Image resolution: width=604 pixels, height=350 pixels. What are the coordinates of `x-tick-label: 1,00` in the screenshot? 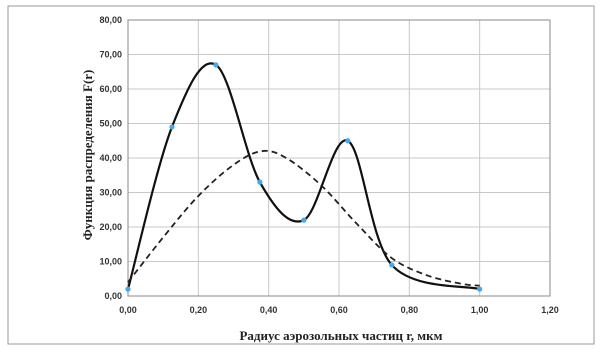 It's located at (480, 310).